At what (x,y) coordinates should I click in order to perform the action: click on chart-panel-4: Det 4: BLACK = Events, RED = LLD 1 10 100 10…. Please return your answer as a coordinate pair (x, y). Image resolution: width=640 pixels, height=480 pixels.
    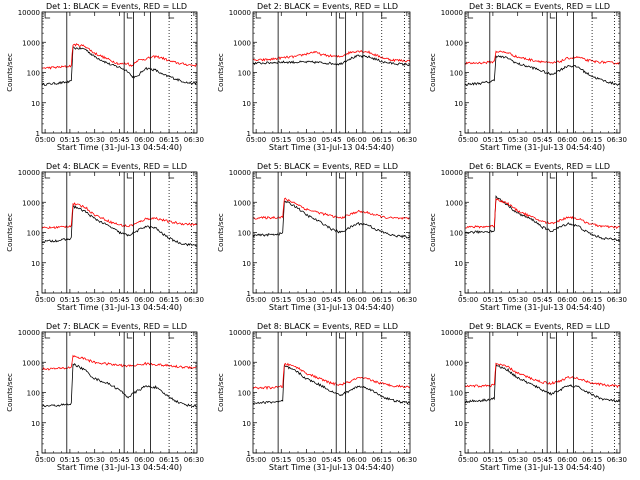
    Looking at the image, I should click on (105, 237).